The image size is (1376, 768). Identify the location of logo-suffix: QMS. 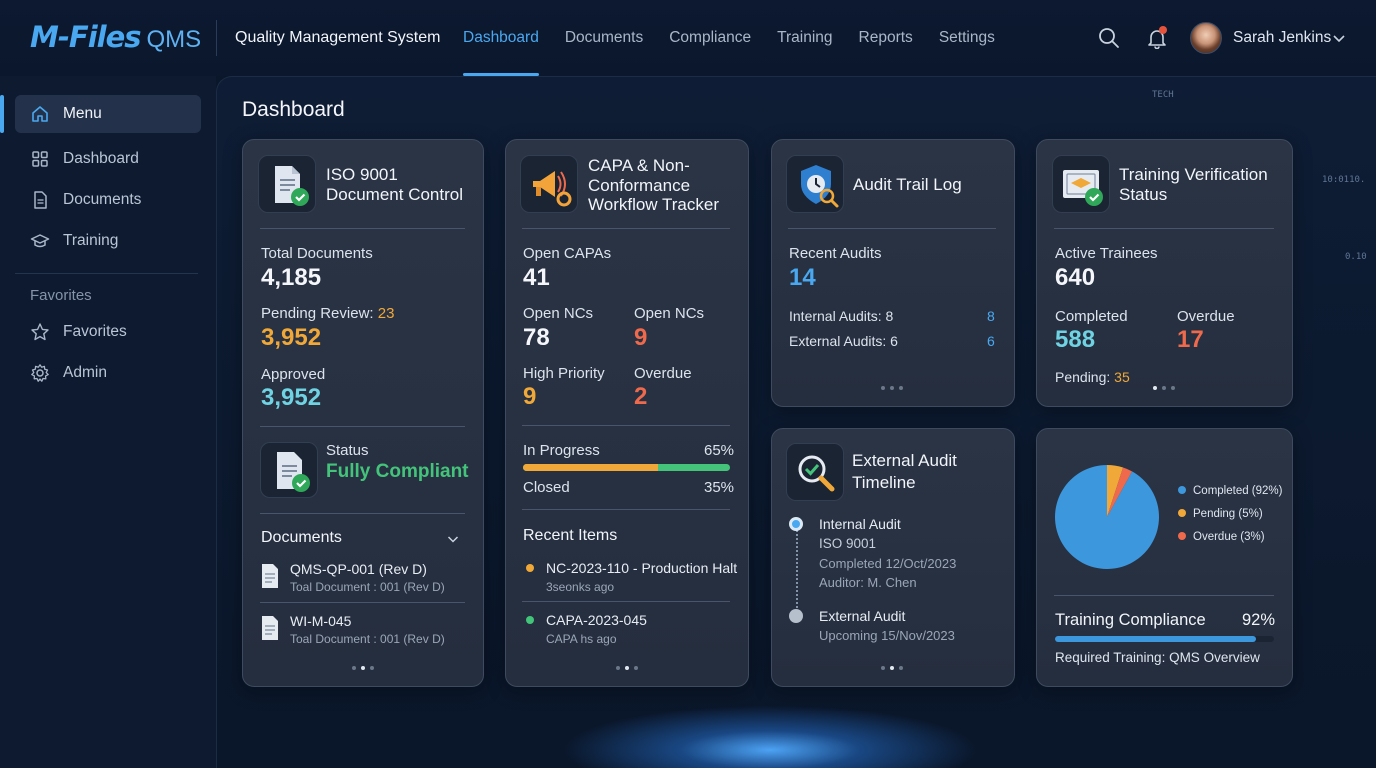
(174, 39).